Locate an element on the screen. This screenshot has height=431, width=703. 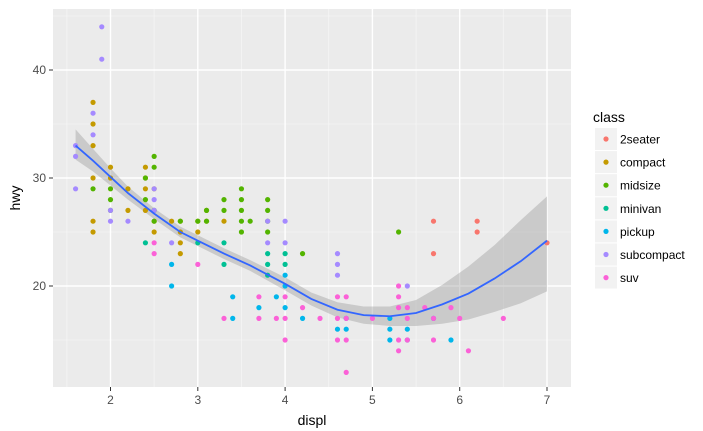
legend-item-2seater: 2seater is located at coordinates (627, 139).